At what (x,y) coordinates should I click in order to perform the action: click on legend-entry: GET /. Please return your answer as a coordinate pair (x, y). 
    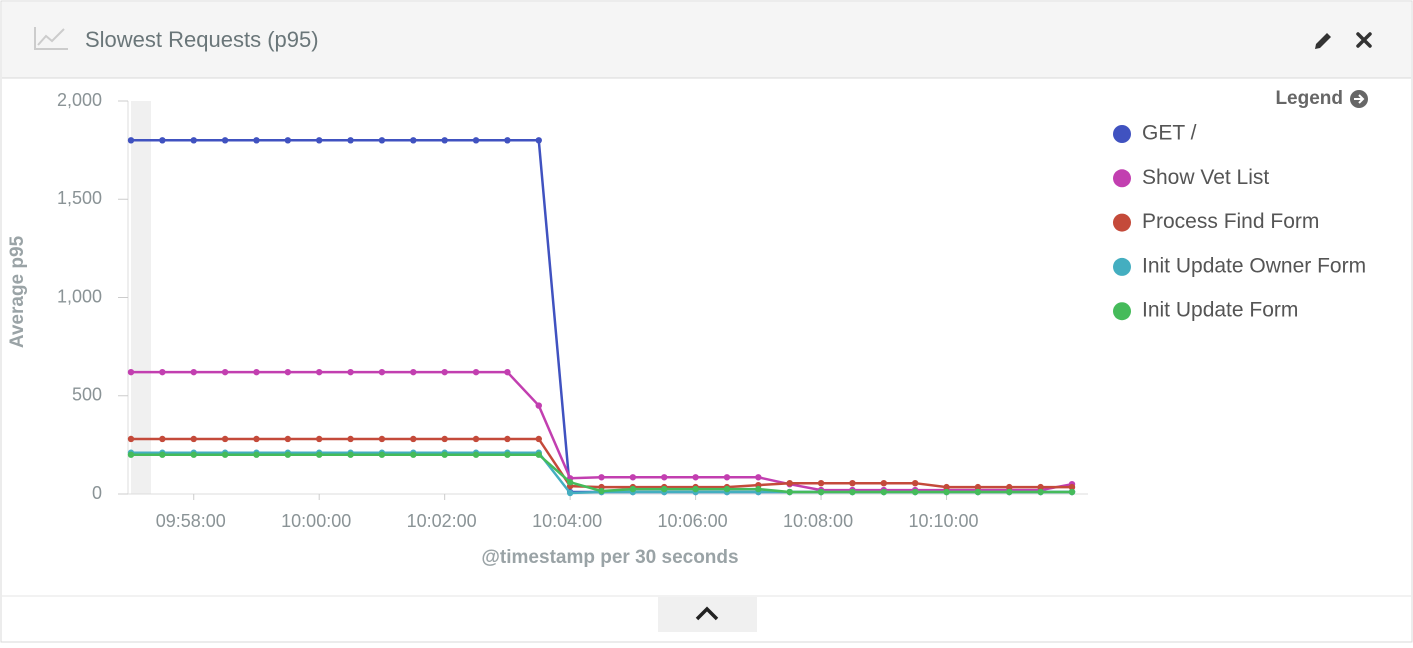
    Looking at the image, I should click on (1169, 133).